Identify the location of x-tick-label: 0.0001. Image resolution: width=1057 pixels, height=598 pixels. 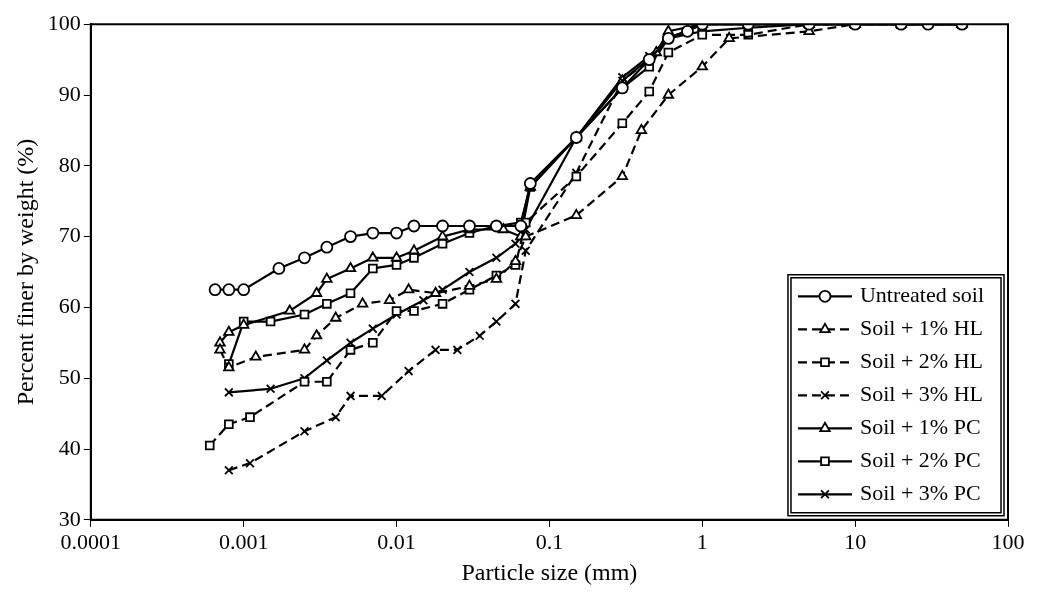
(91, 541).